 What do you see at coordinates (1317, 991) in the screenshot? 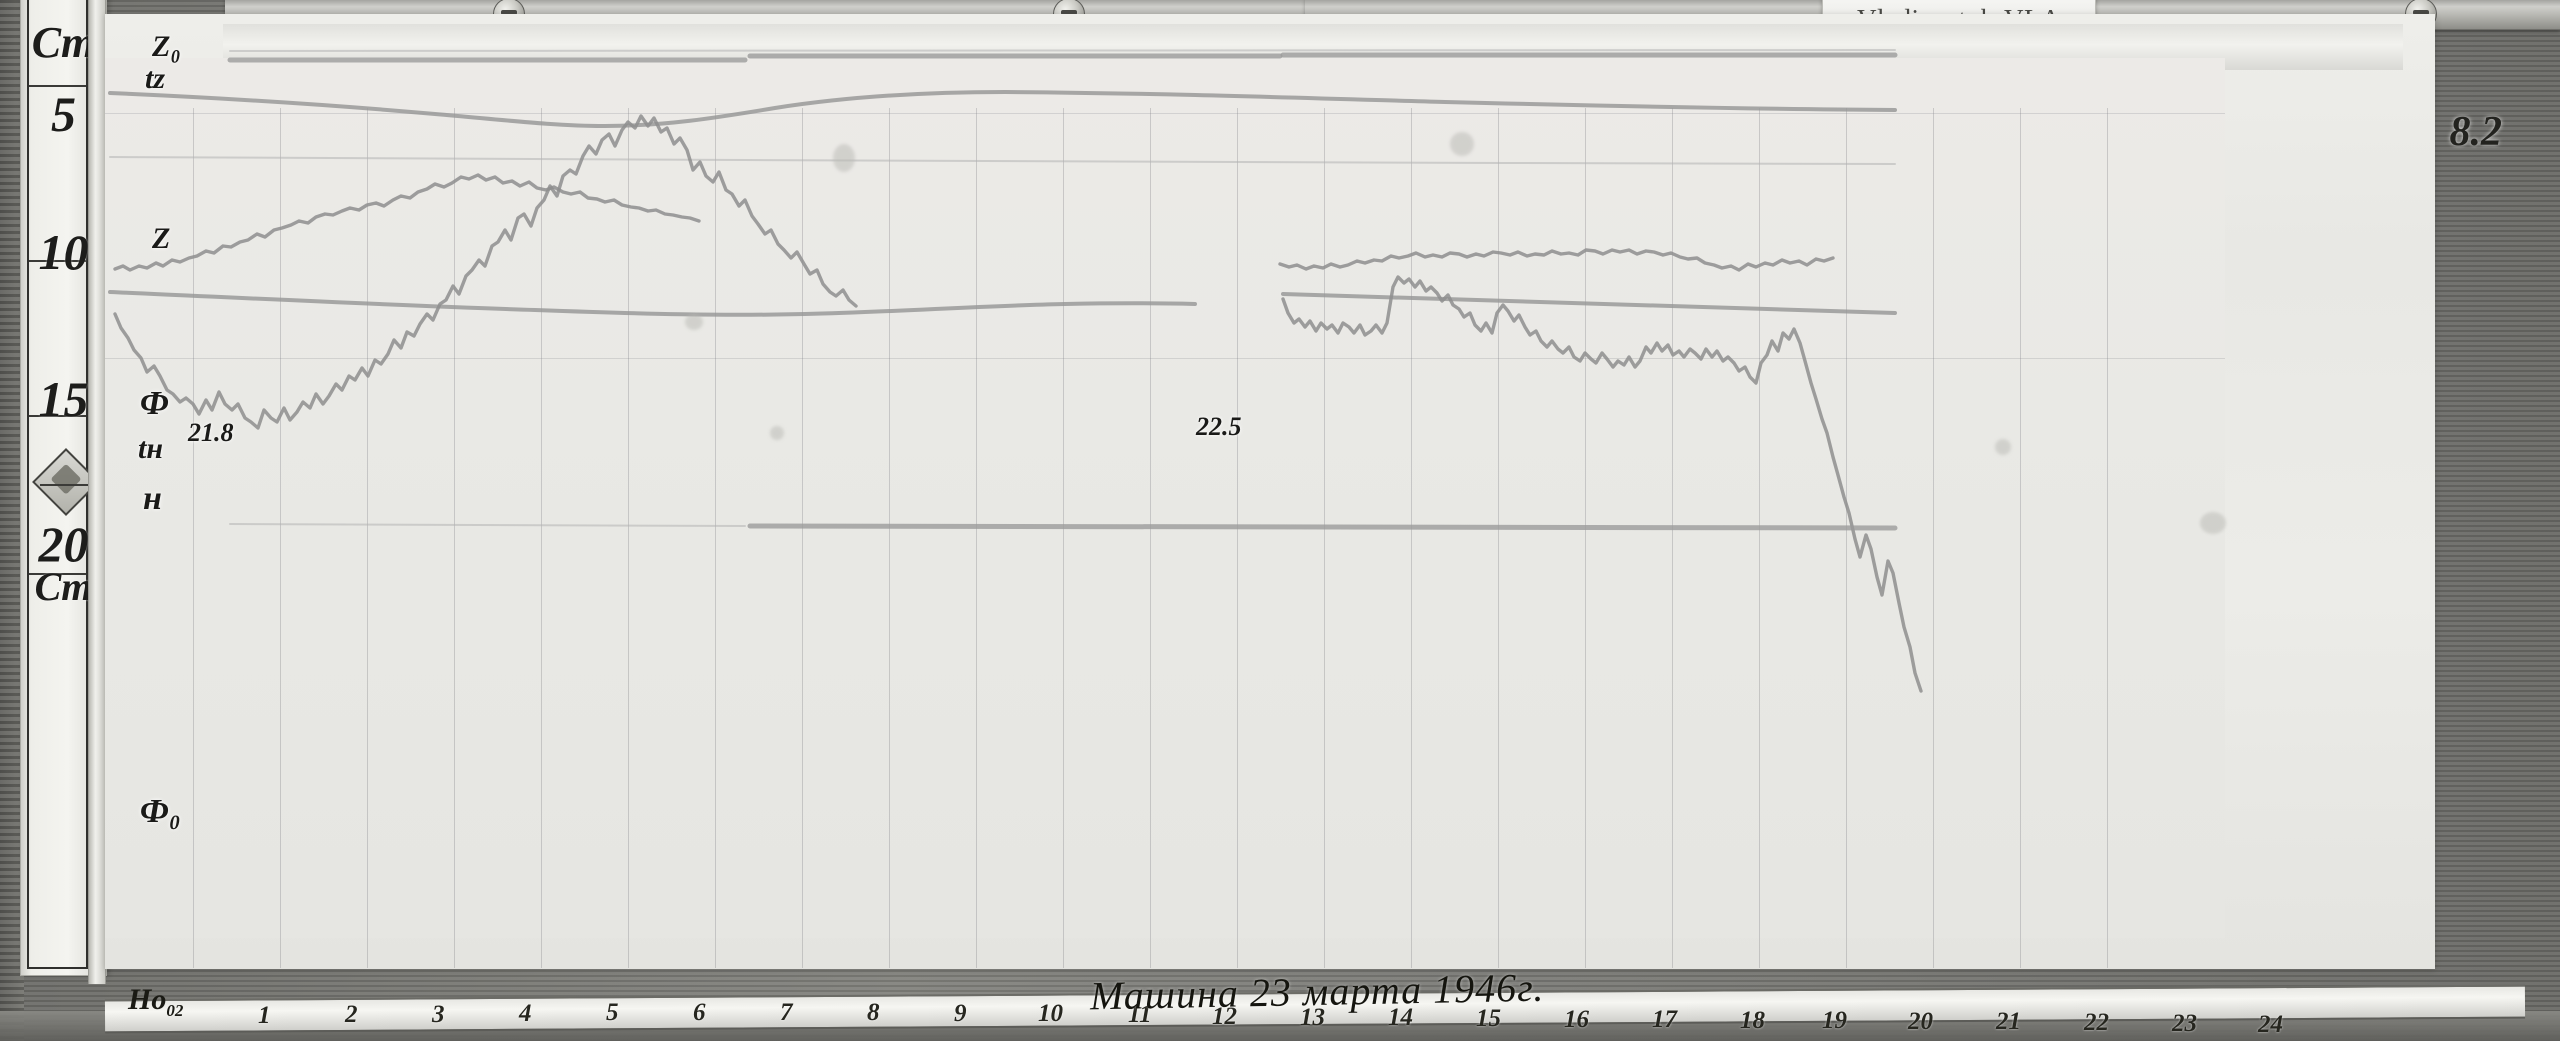
I see `record-caption: Машина 23 марта 1946г.` at bounding box center [1317, 991].